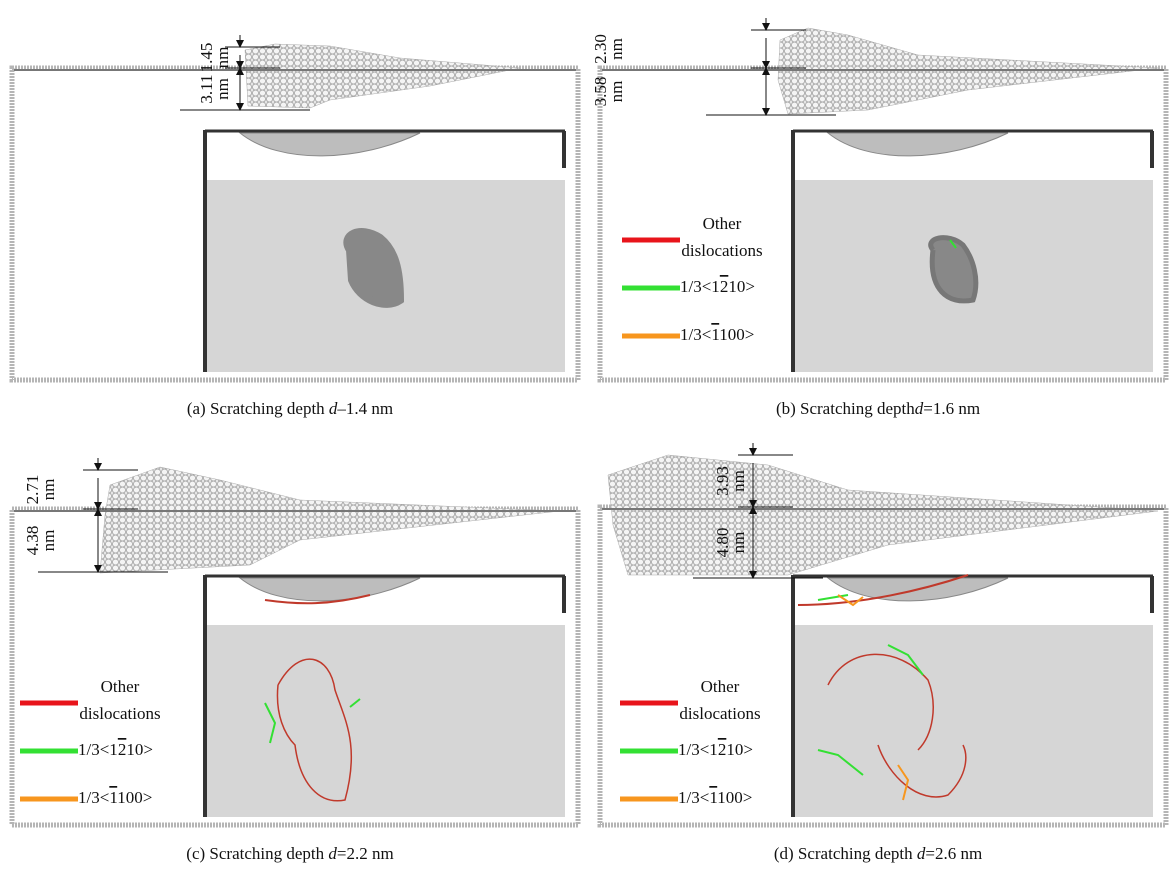  Describe the element at coordinates (206, 88) in the screenshot. I see `dimension-value: 3.11` at that location.